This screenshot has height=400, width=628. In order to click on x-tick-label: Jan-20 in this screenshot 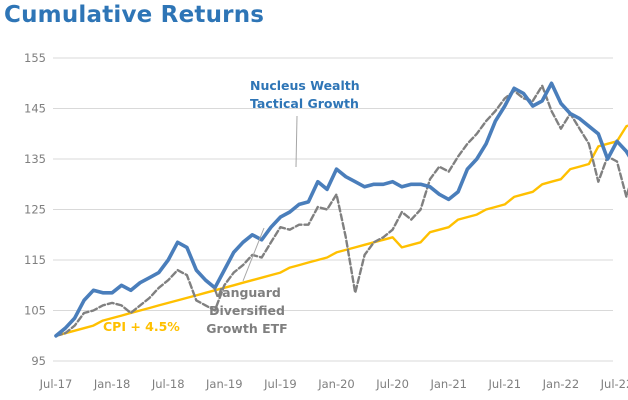, I will do `click(336, 384)`.